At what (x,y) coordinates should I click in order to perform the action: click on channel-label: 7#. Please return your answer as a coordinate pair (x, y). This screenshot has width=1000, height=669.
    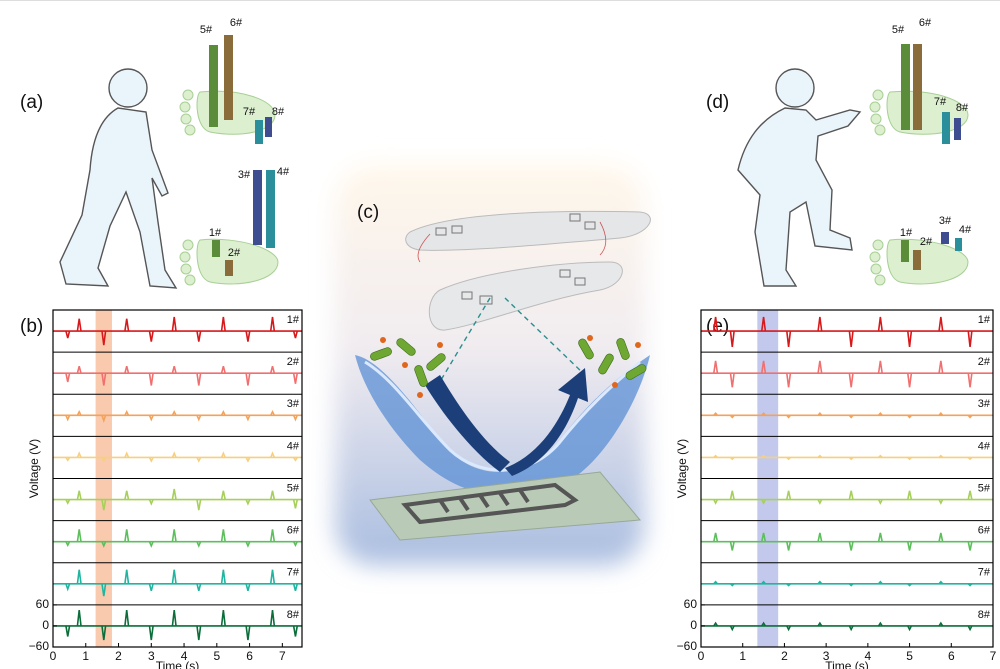
    Looking at the image, I should click on (984, 573).